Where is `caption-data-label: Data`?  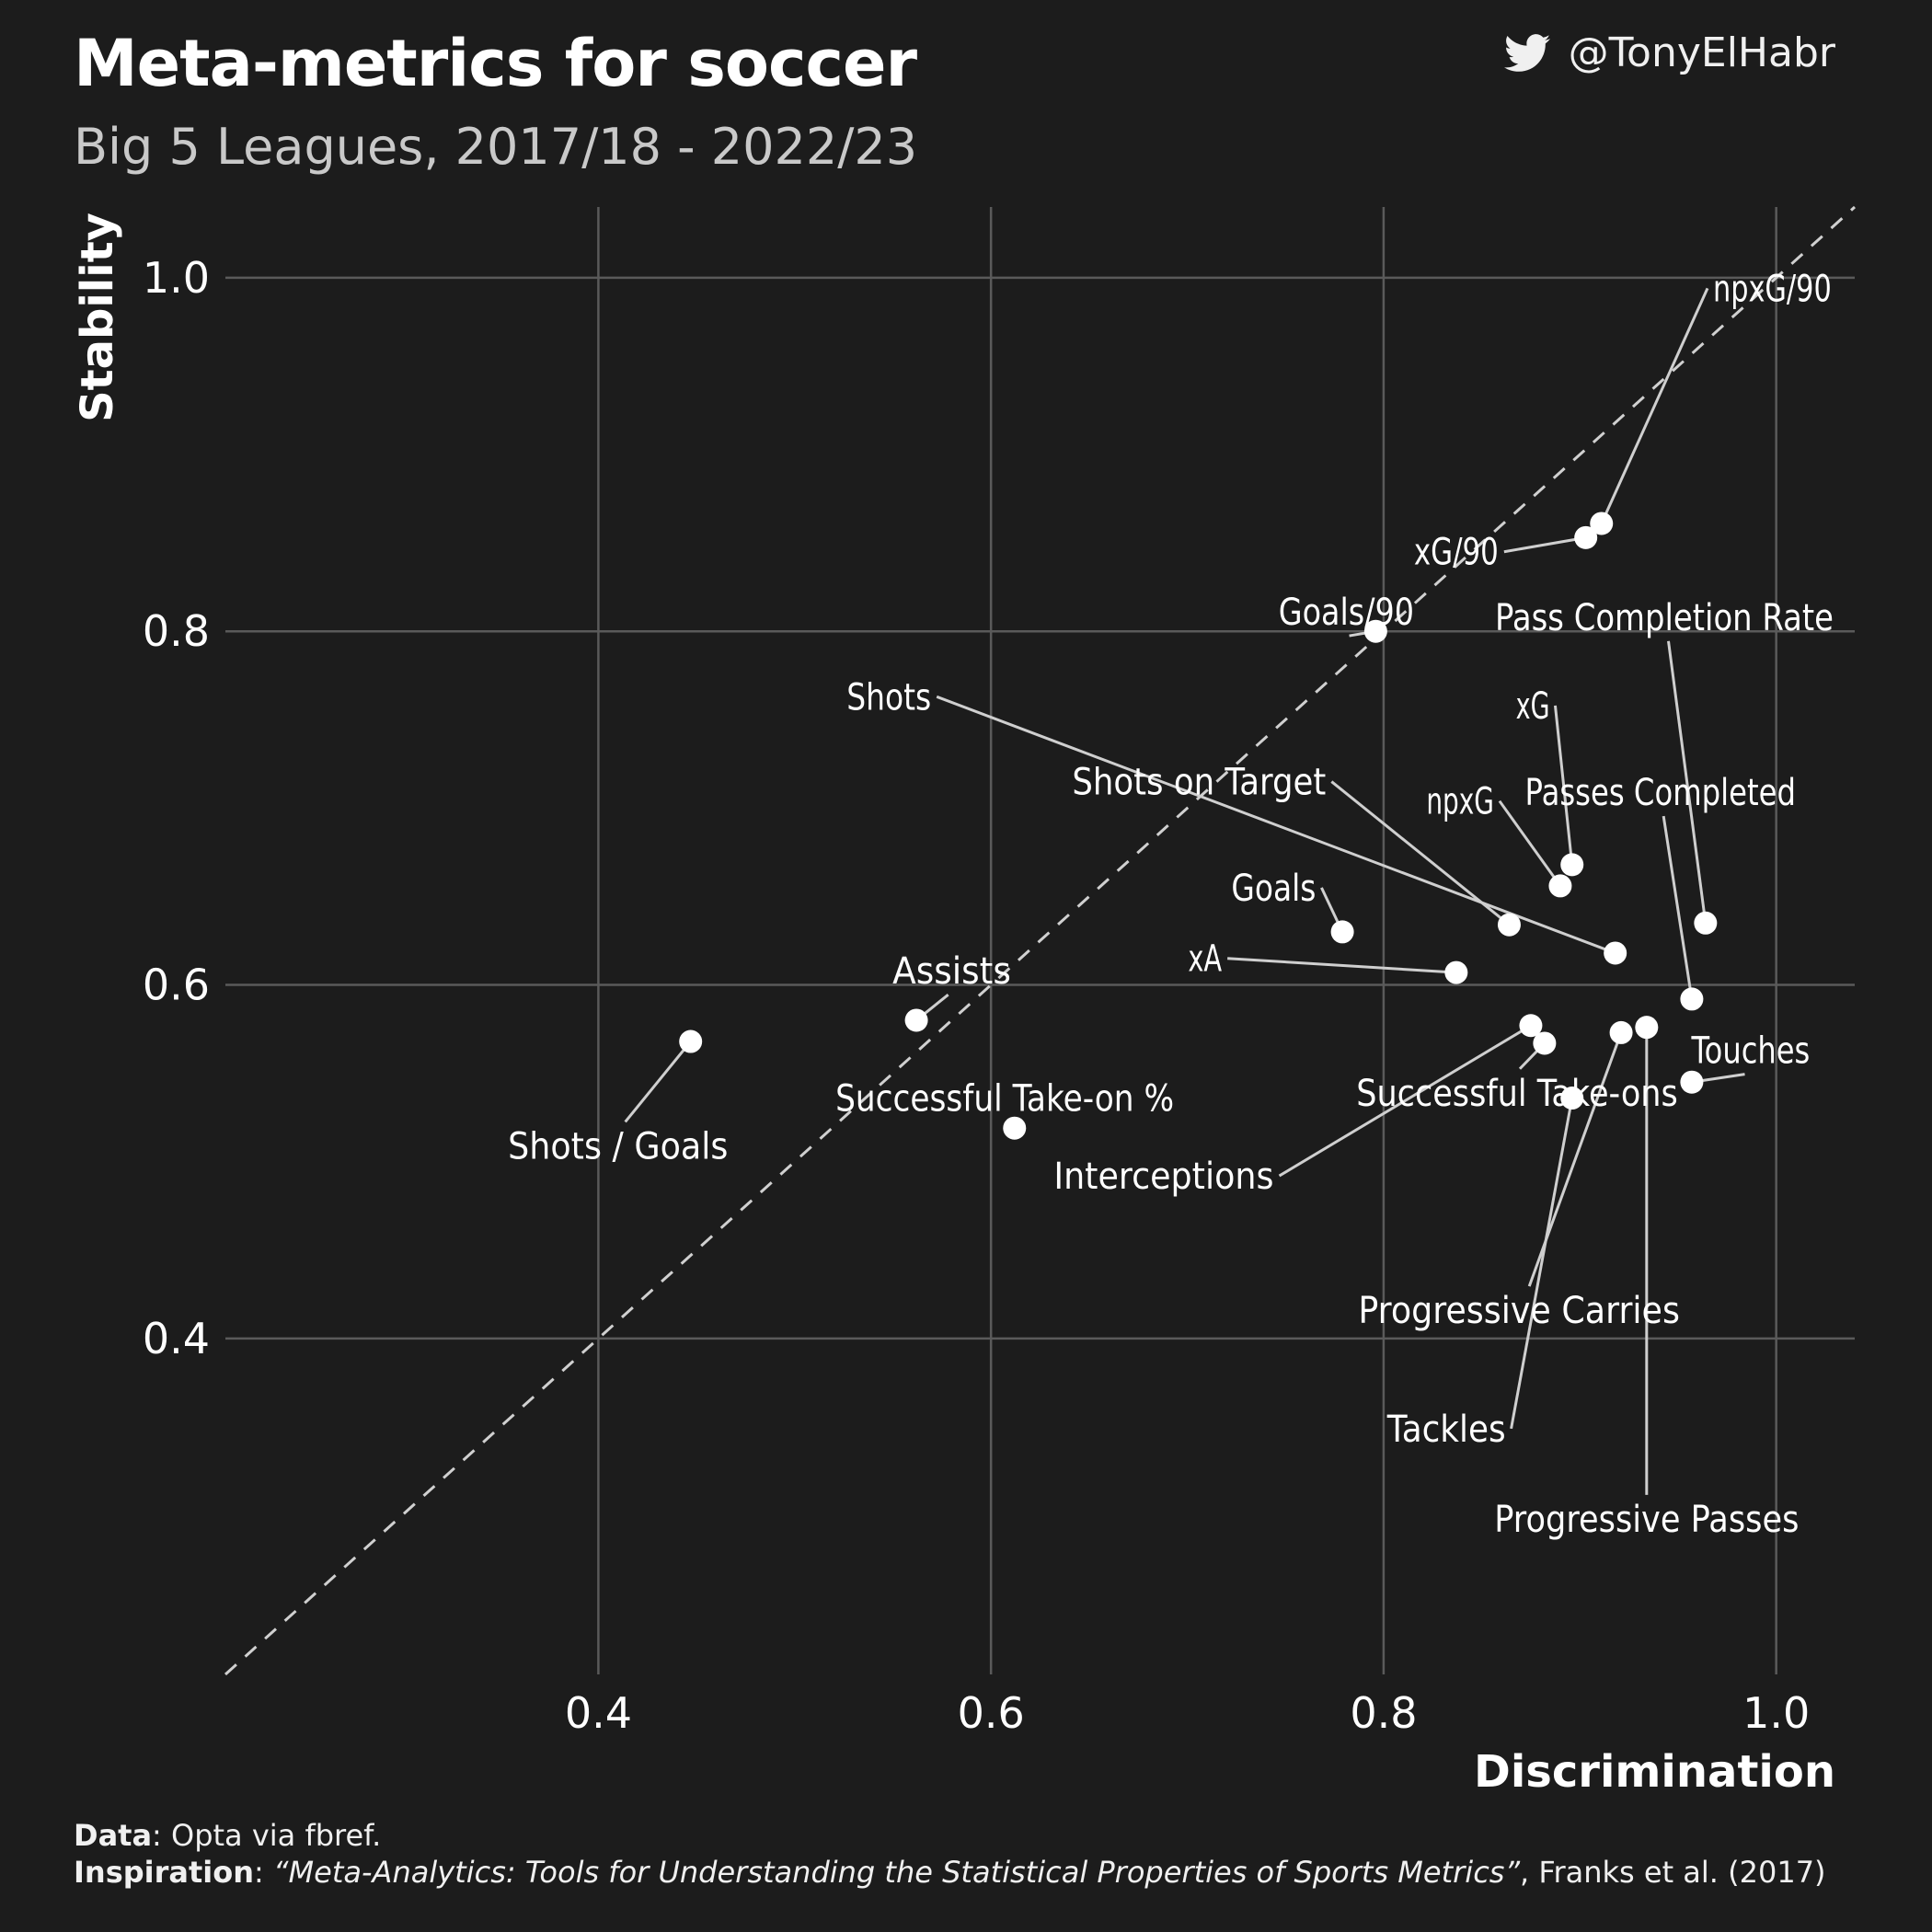 caption-data-label: Data is located at coordinates (113, 1835).